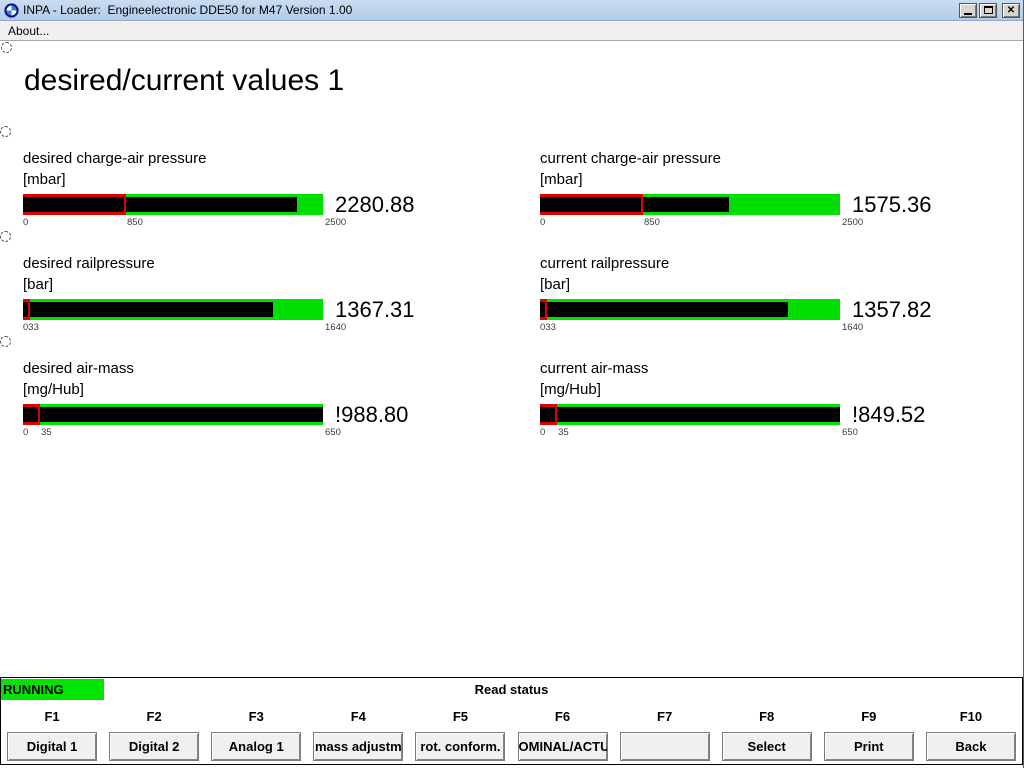 The width and height of the screenshot is (1024, 768). What do you see at coordinates (115, 158) in the screenshot?
I see `gauge-label: desired charge-air pressure` at bounding box center [115, 158].